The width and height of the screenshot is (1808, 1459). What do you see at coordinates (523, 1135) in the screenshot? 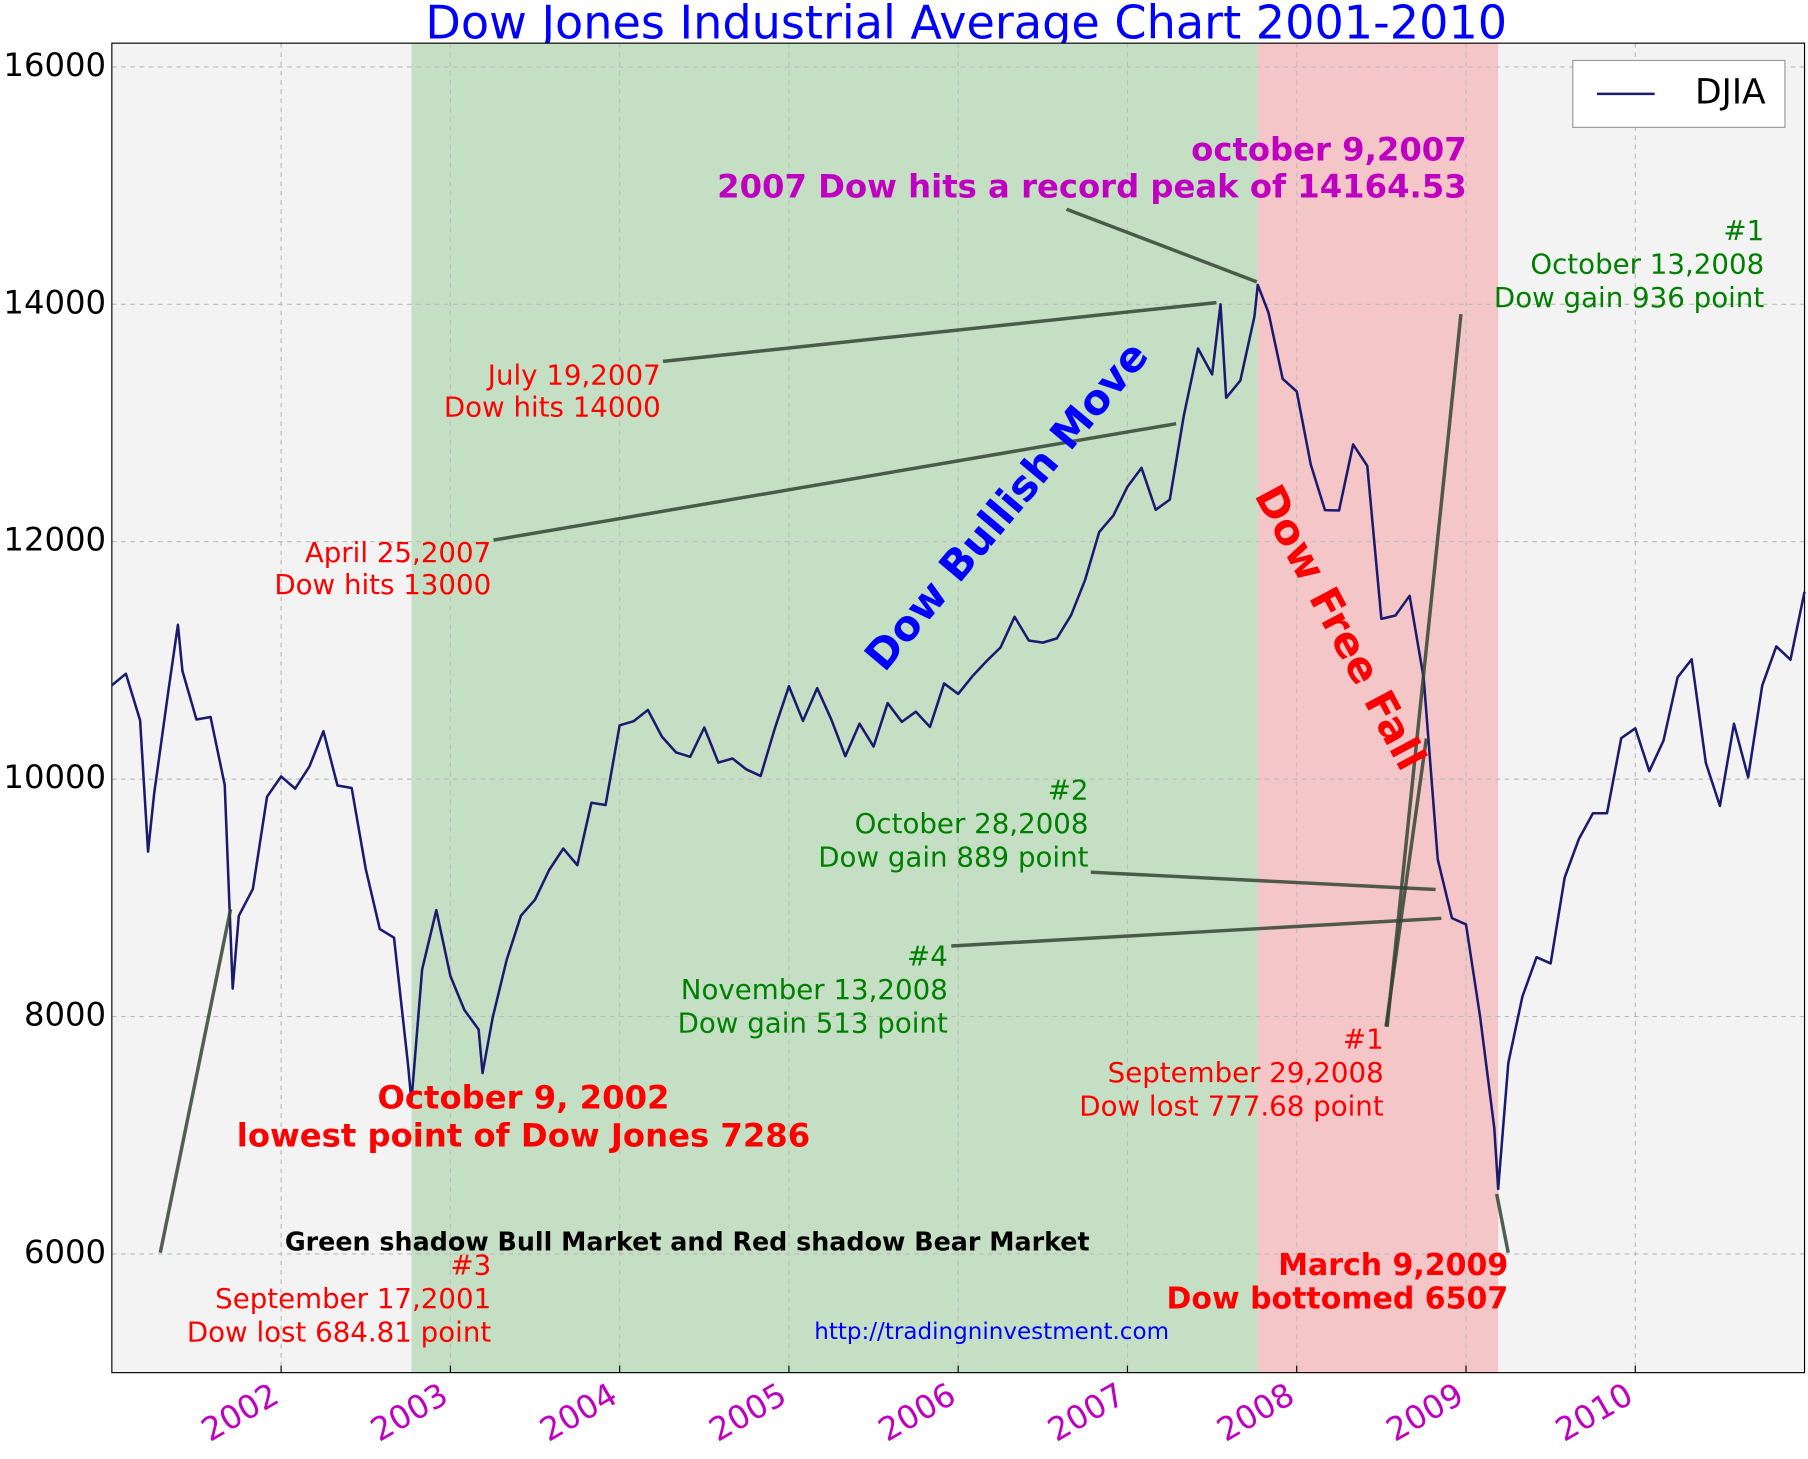
I see `annotation-text: lowest point of Dow Jones 7286` at bounding box center [523, 1135].